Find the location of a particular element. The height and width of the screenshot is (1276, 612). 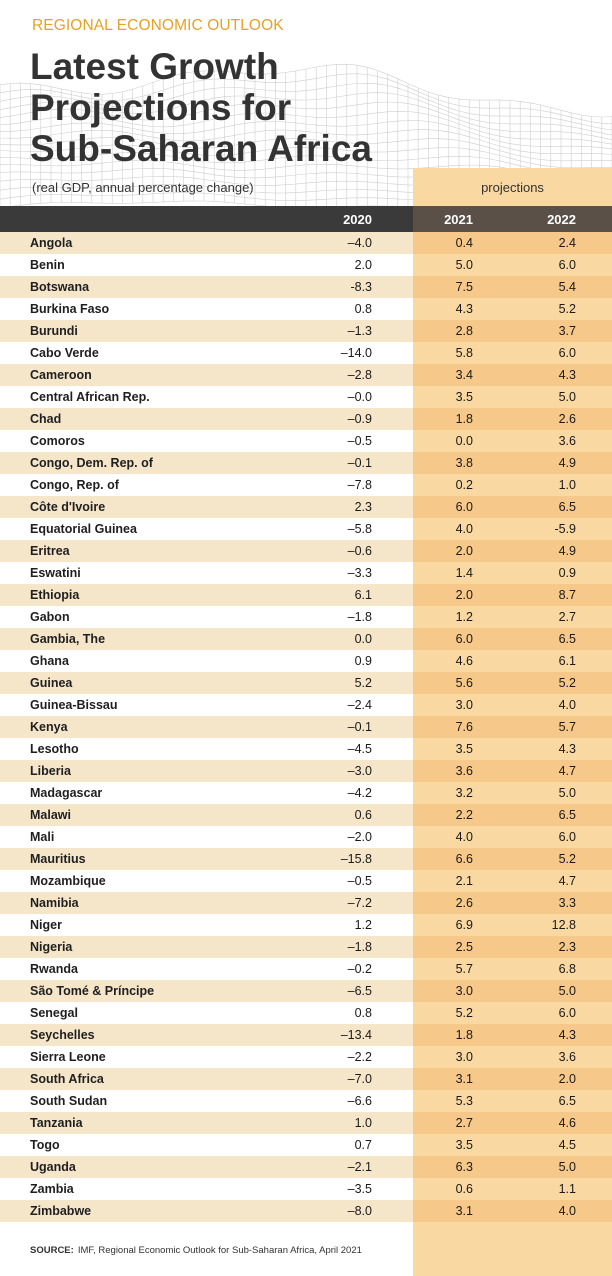

value-2021: 1.8 is located at coordinates (464, 419).